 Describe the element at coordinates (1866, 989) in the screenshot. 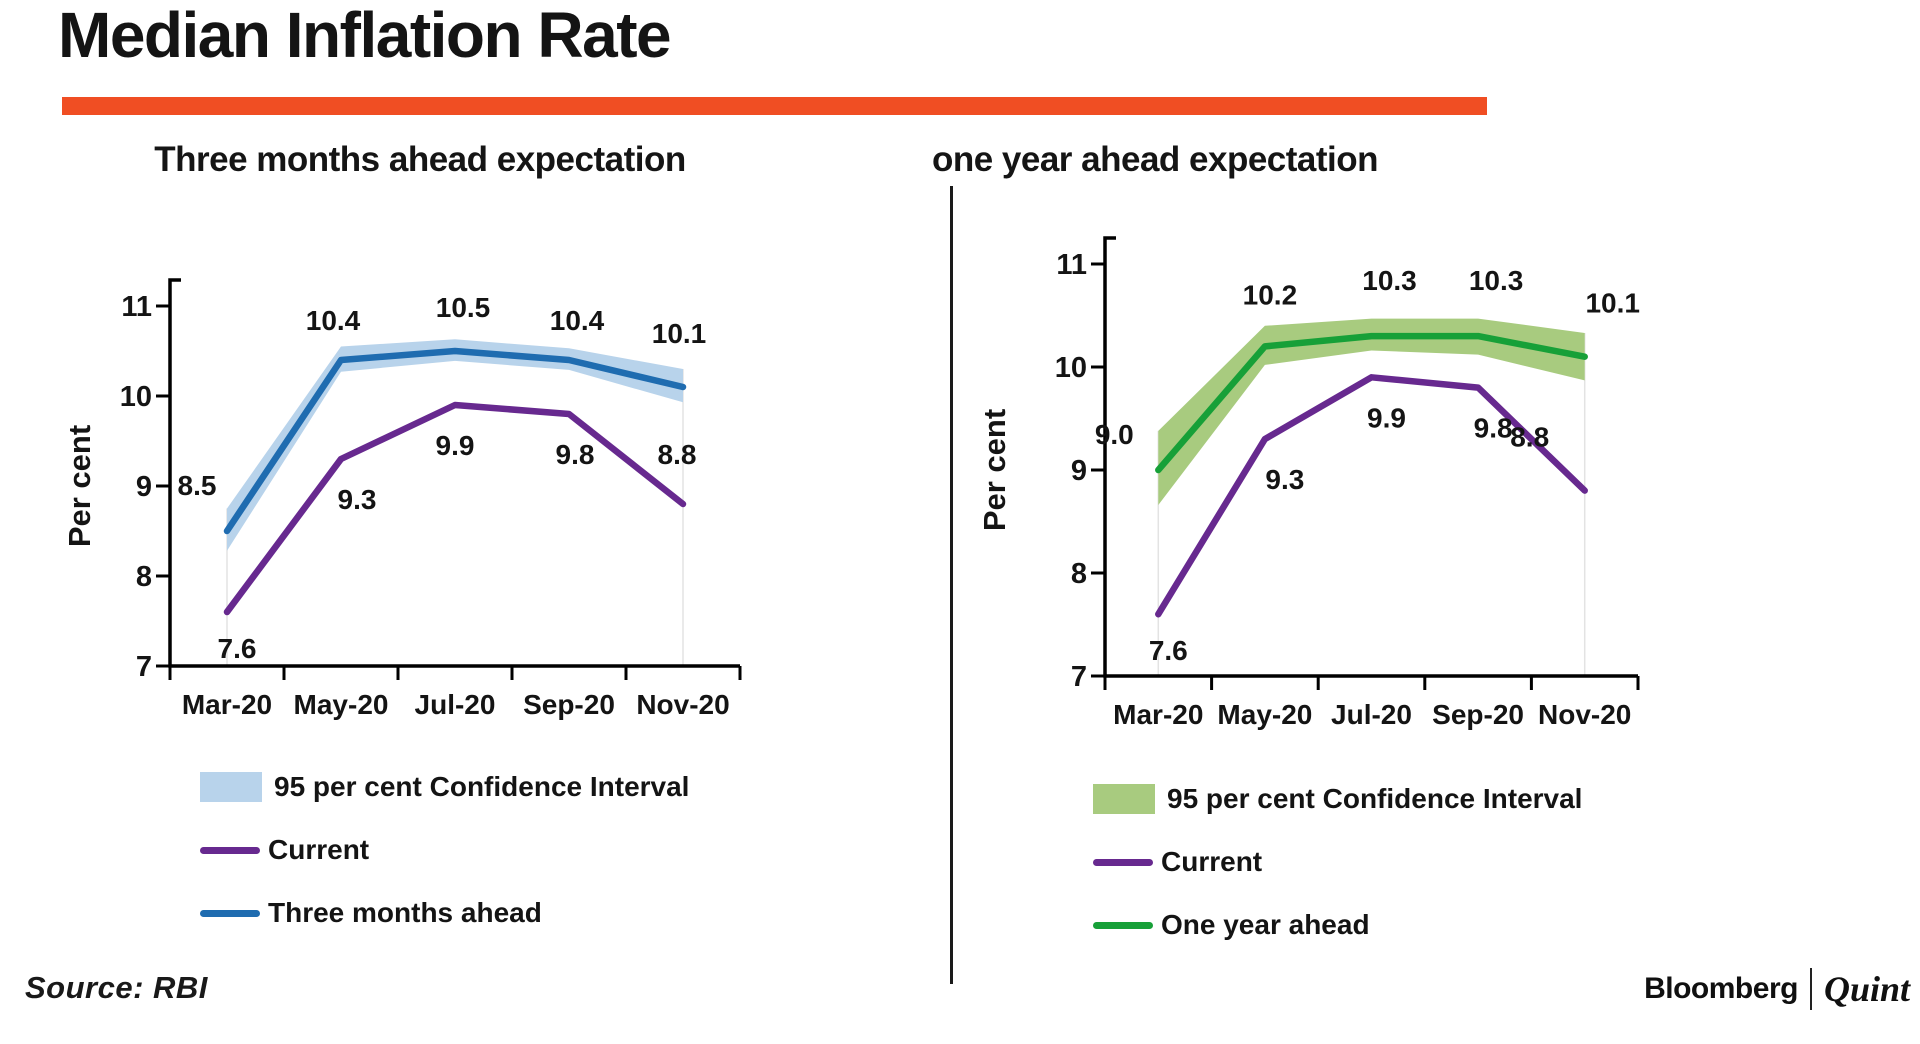

I see `quint-wordmark: Quint` at that location.